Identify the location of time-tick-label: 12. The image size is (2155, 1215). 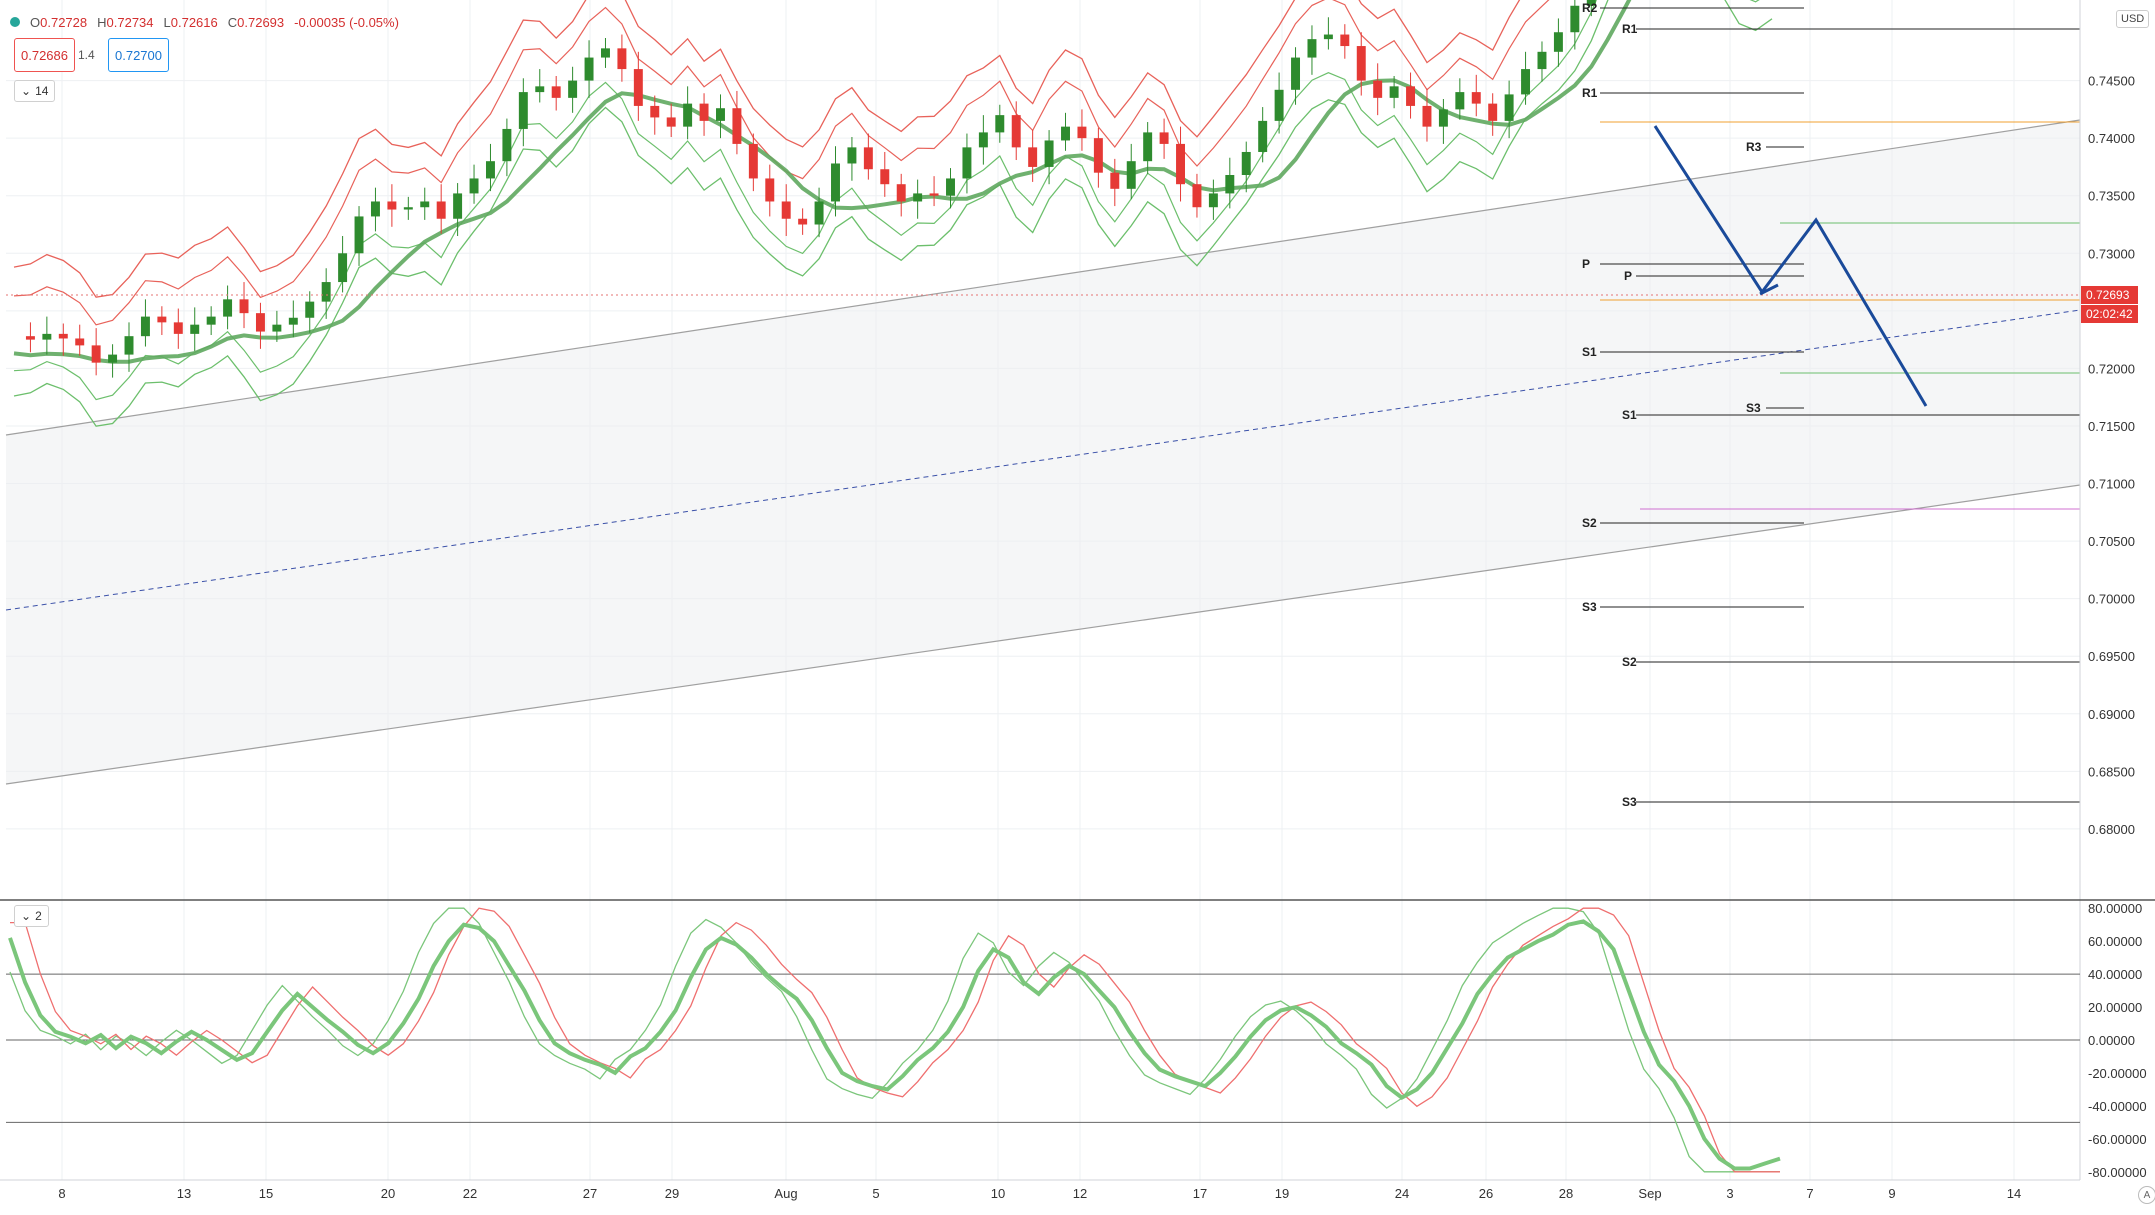
(1080, 1193).